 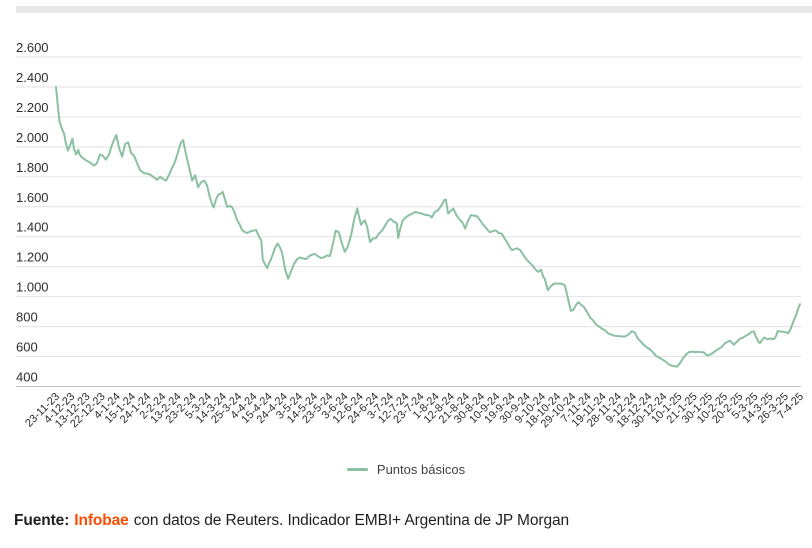 What do you see at coordinates (421, 469) in the screenshot?
I see `legend-label: Puntos básicos` at bounding box center [421, 469].